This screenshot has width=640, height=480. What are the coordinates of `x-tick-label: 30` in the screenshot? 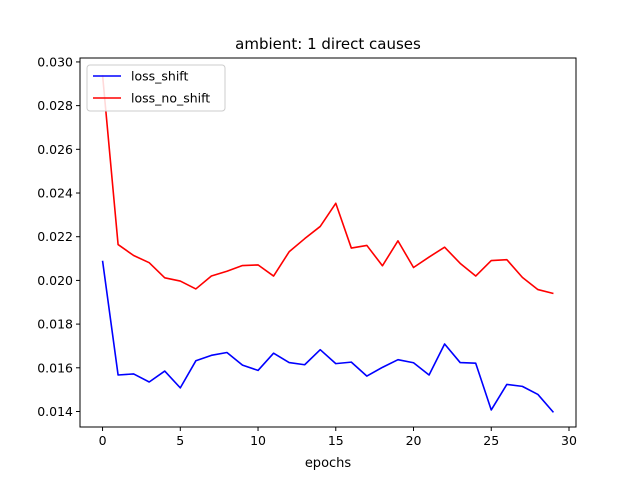 It's located at (569, 440).